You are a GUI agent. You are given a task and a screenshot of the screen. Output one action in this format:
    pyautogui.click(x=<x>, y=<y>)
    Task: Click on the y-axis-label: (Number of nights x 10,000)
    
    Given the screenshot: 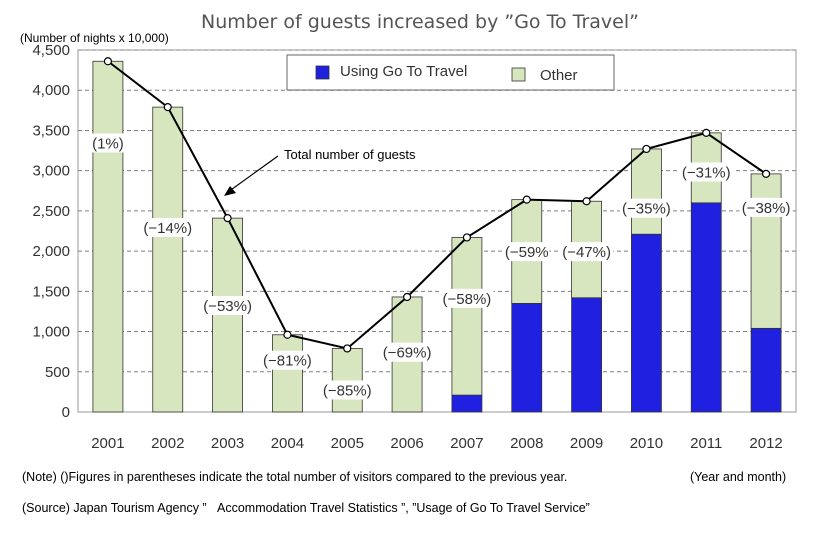 What is the action you would take?
    pyautogui.click(x=94, y=38)
    